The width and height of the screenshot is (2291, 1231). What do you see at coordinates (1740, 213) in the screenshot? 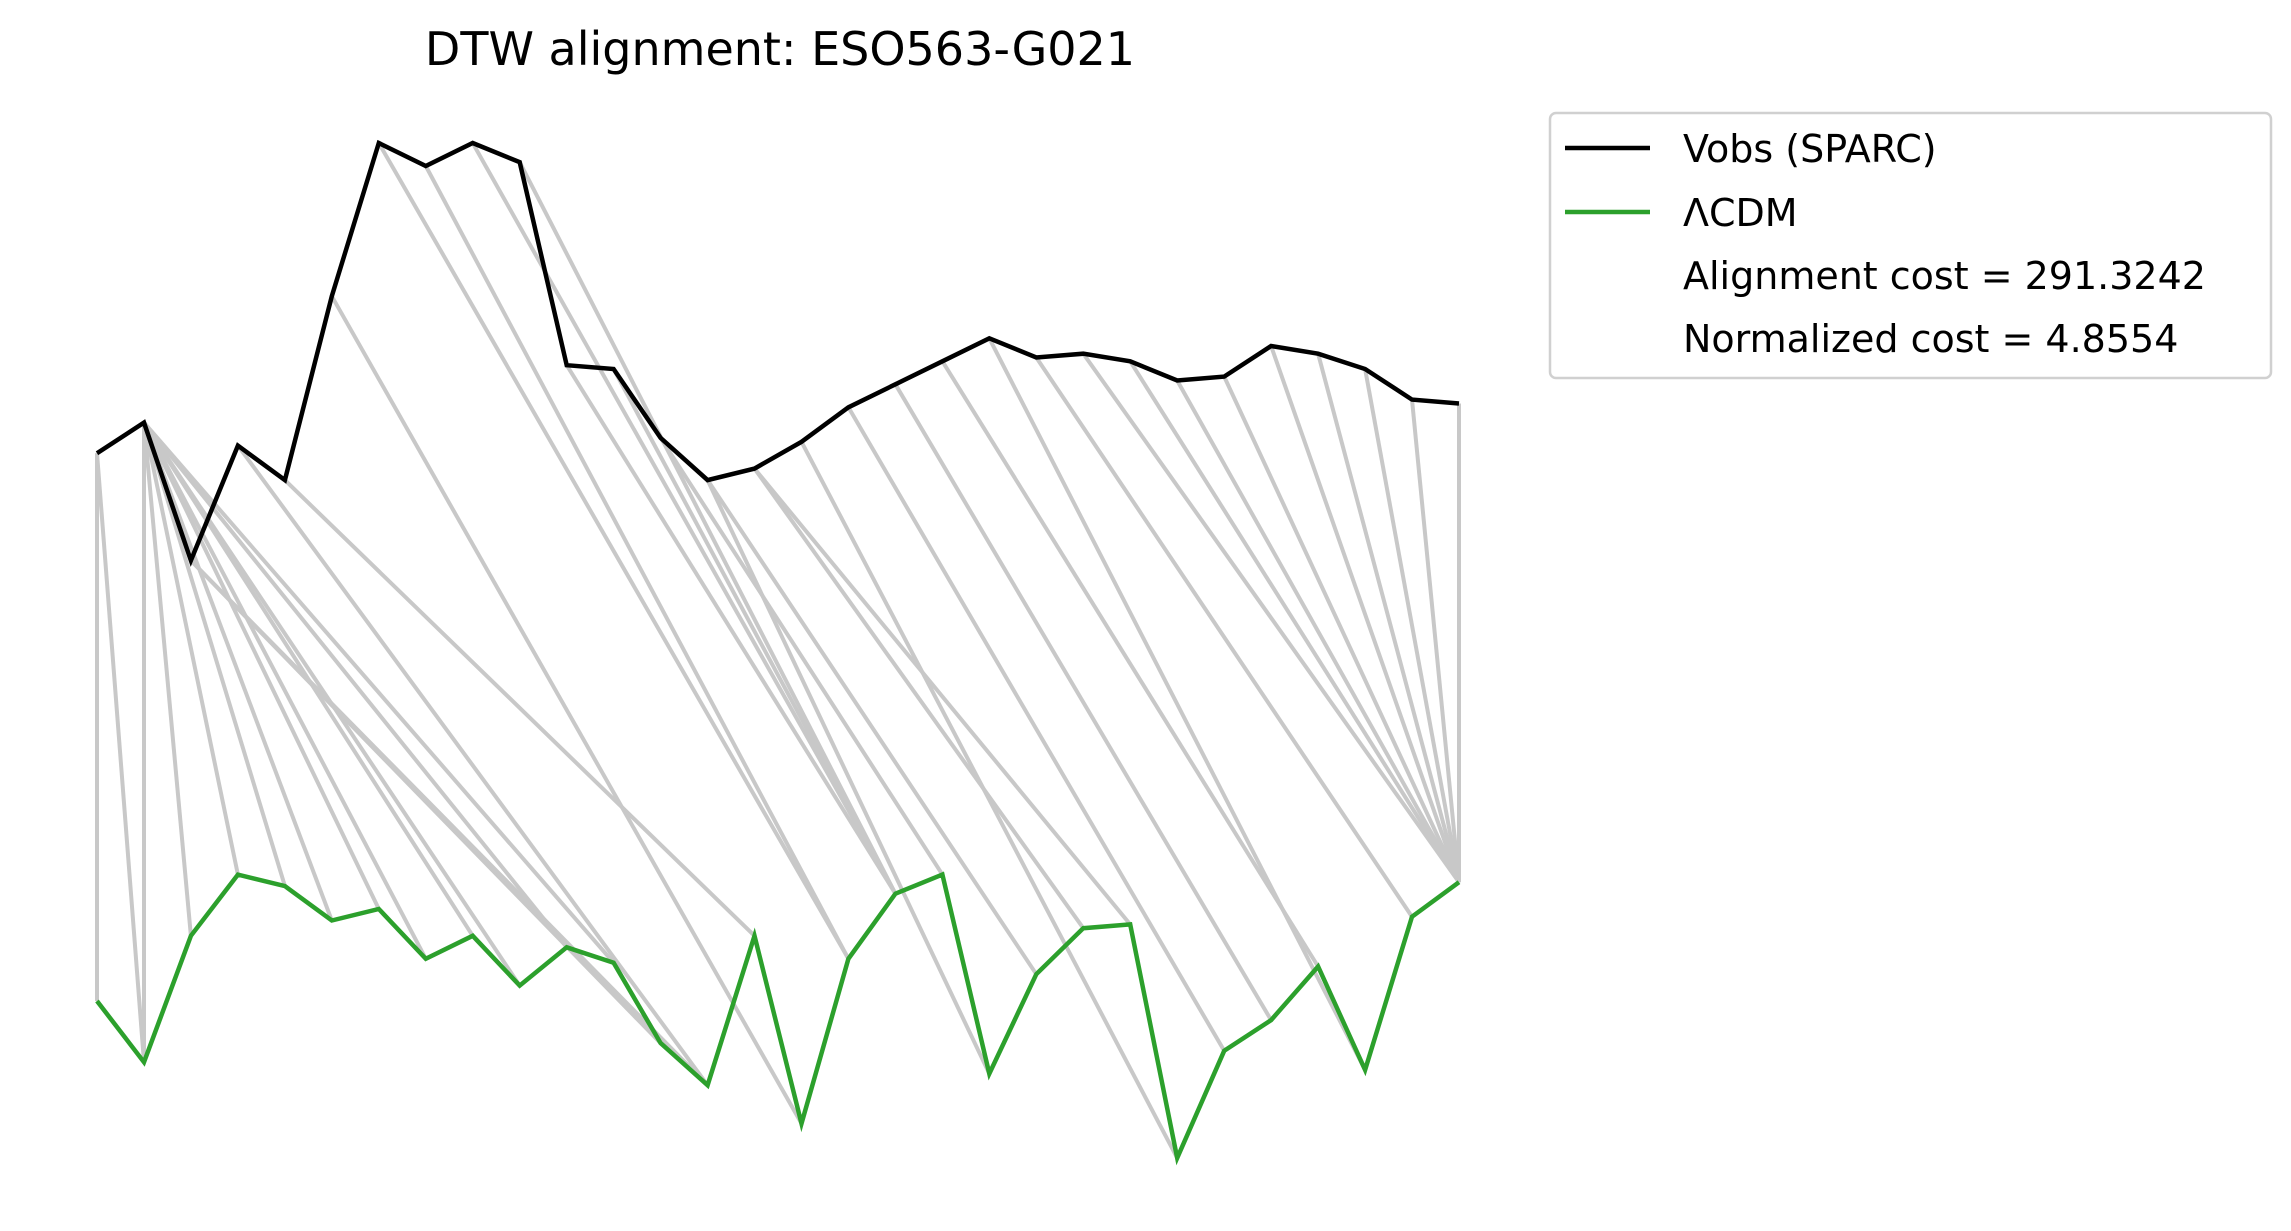
I see `legend-label-lcdm: ΛCDM` at bounding box center [1740, 213].